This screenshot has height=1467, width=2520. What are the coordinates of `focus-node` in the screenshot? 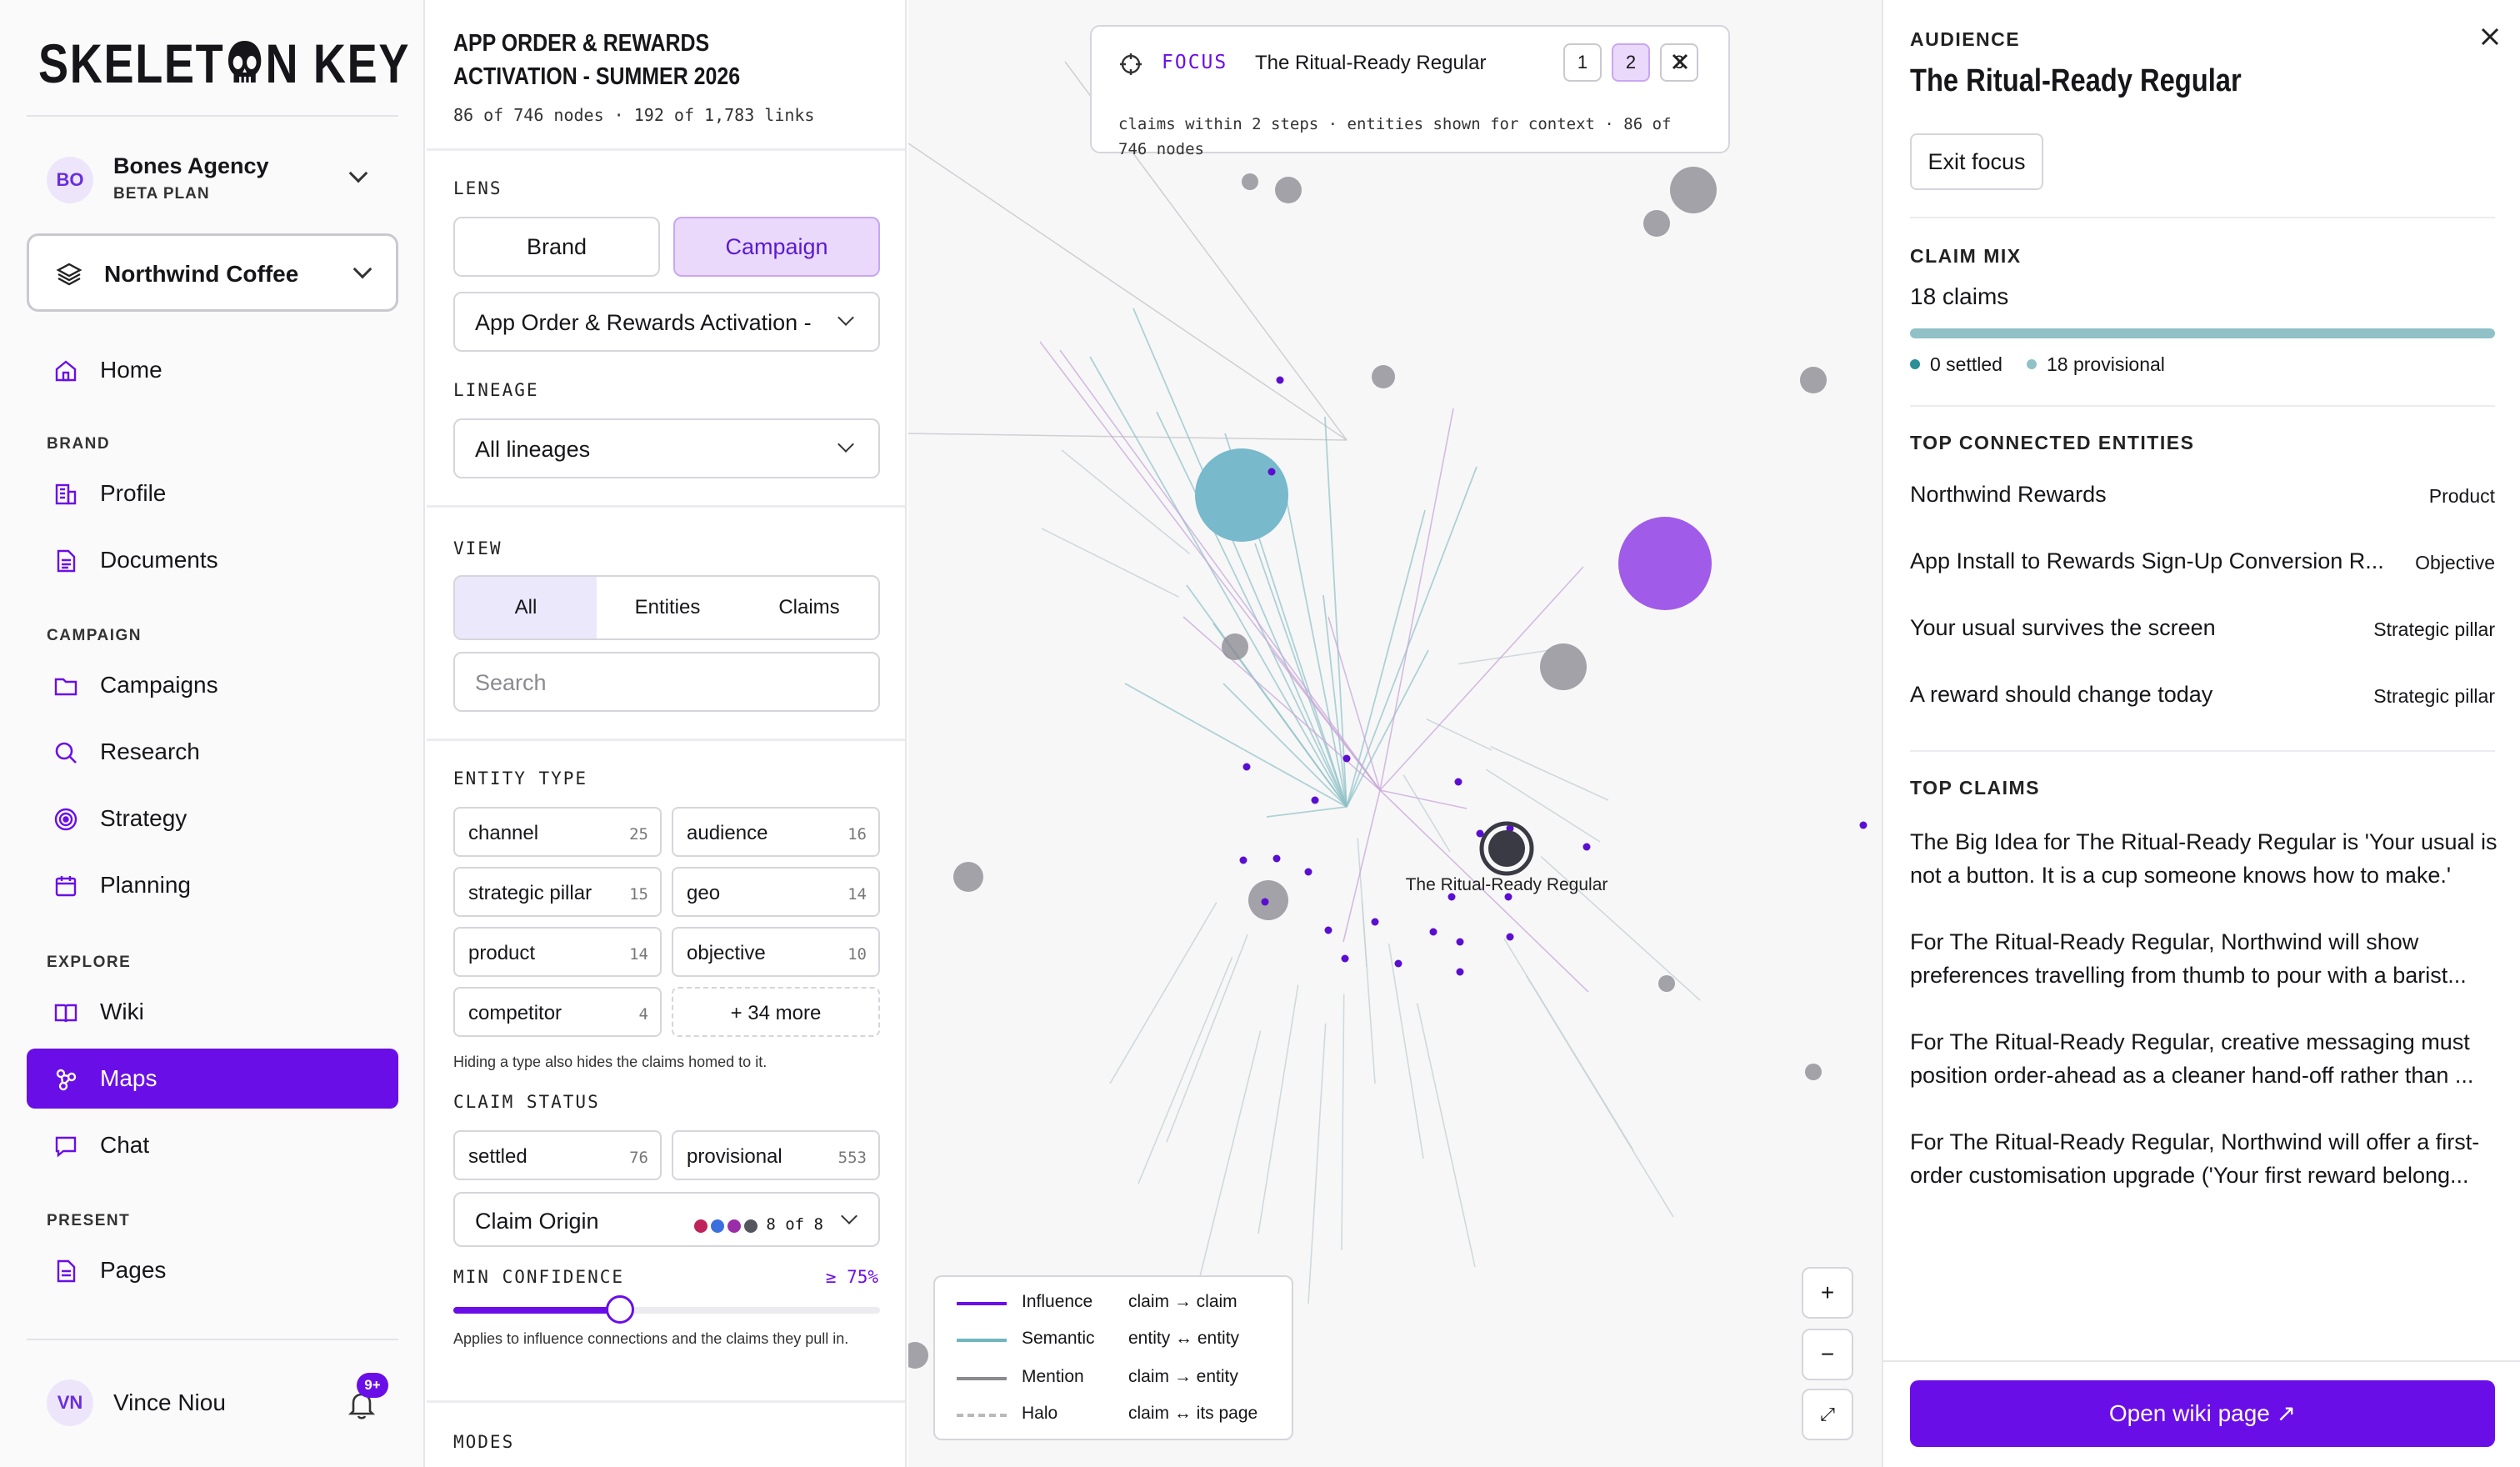 It's located at (1506, 848).